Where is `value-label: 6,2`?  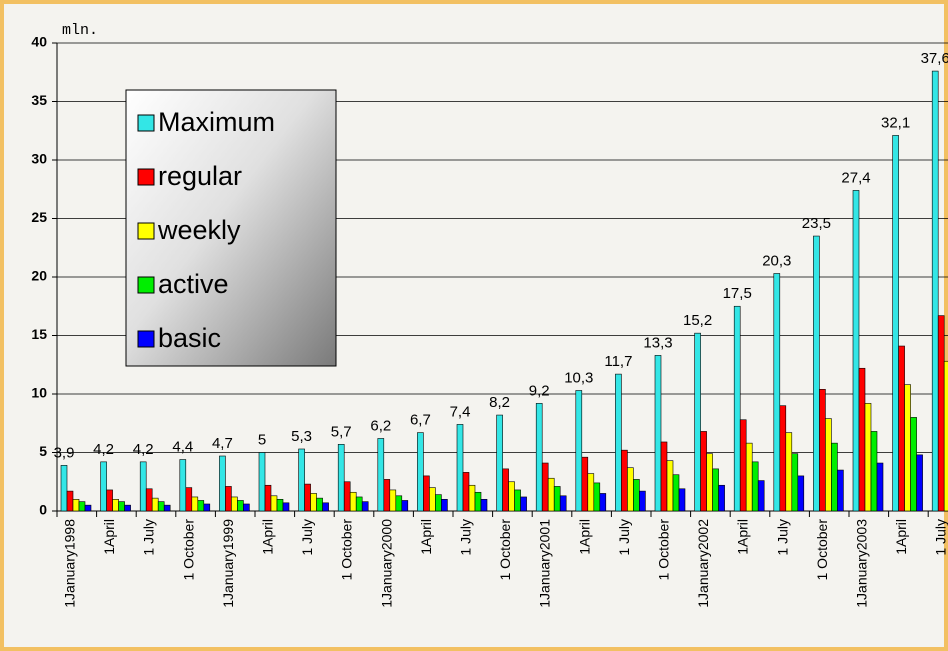 value-label: 6,2 is located at coordinates (380, 425).